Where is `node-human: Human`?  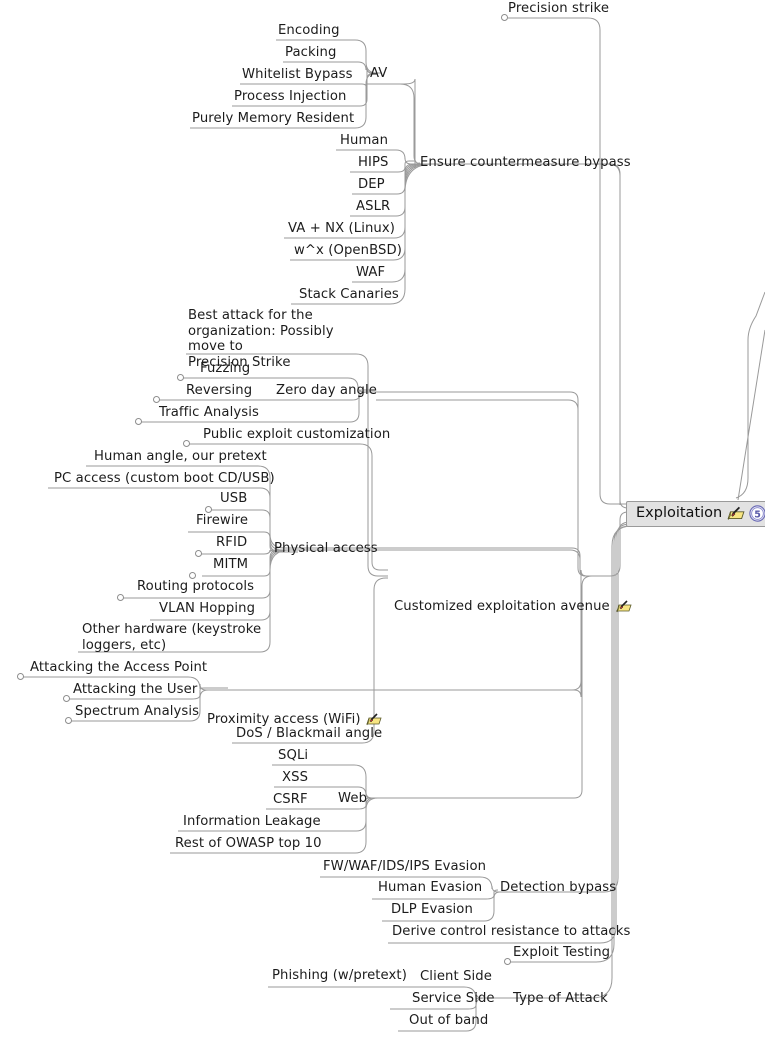
node-human: Human is located at coordinates (364, 140).